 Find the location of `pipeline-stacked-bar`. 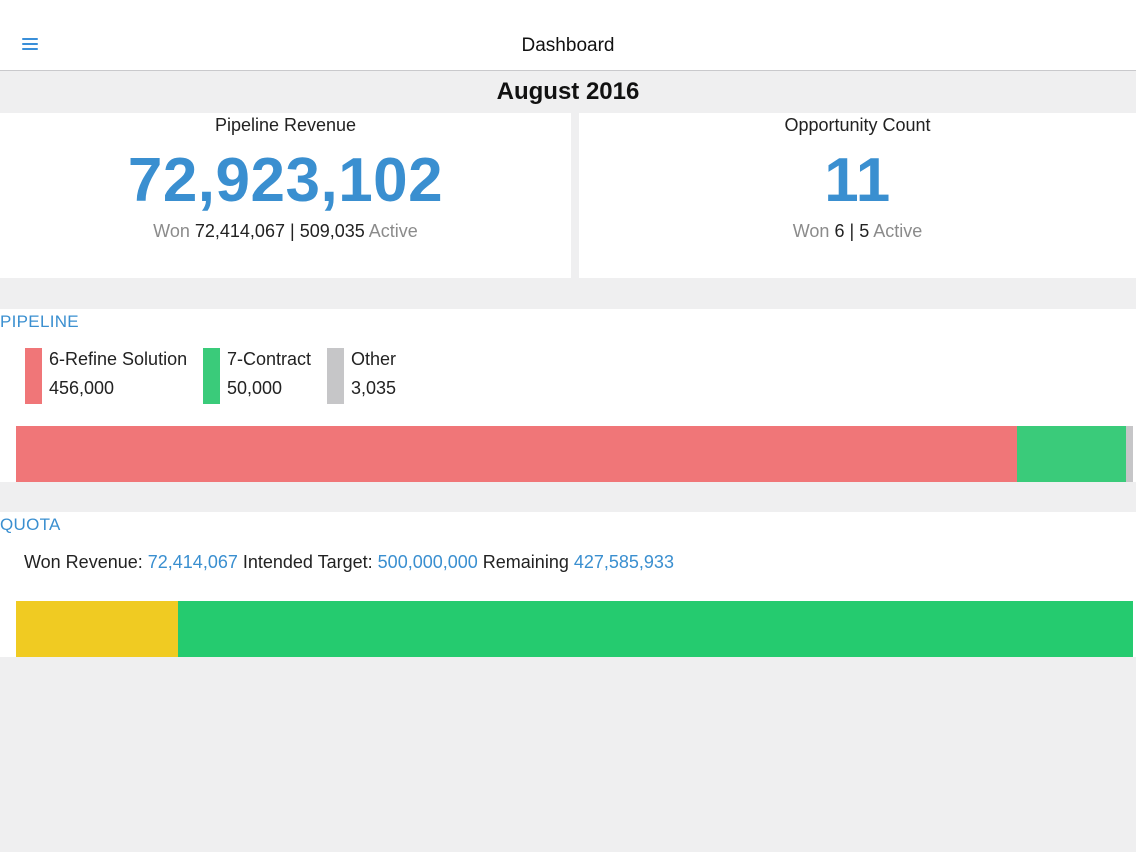

pipeline-stacked-bar is located at coordinates (574, 454).